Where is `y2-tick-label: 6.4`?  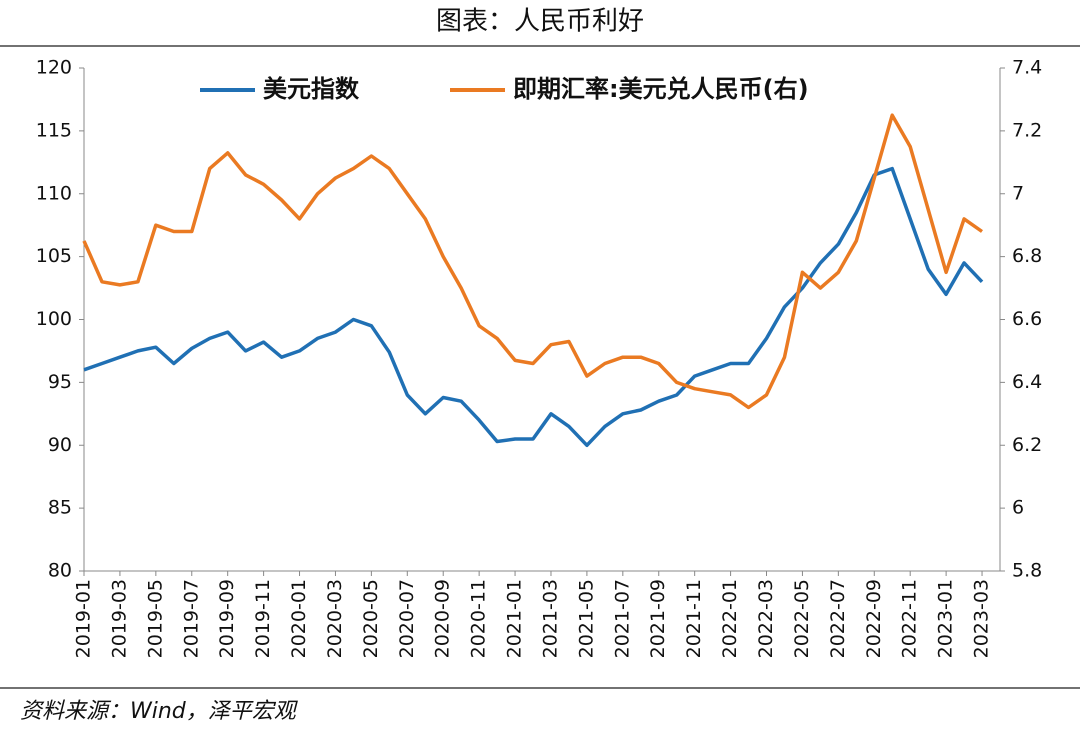
y2-tick-label: 6.4 is located at coordinates (1027, 382).